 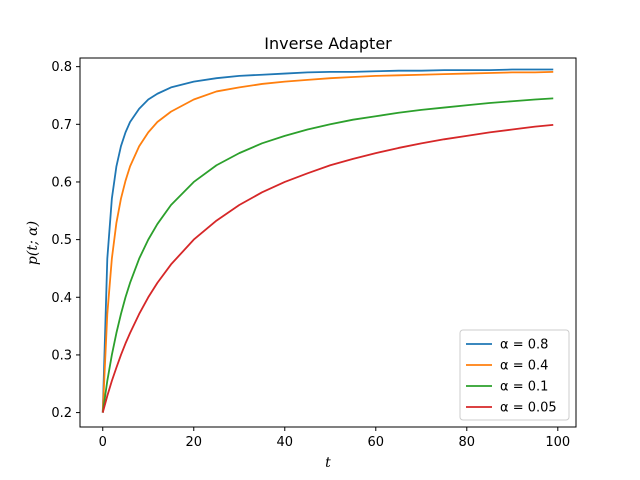 I want to click on y-tick-label: 0.7, so click(x=61, y=125).